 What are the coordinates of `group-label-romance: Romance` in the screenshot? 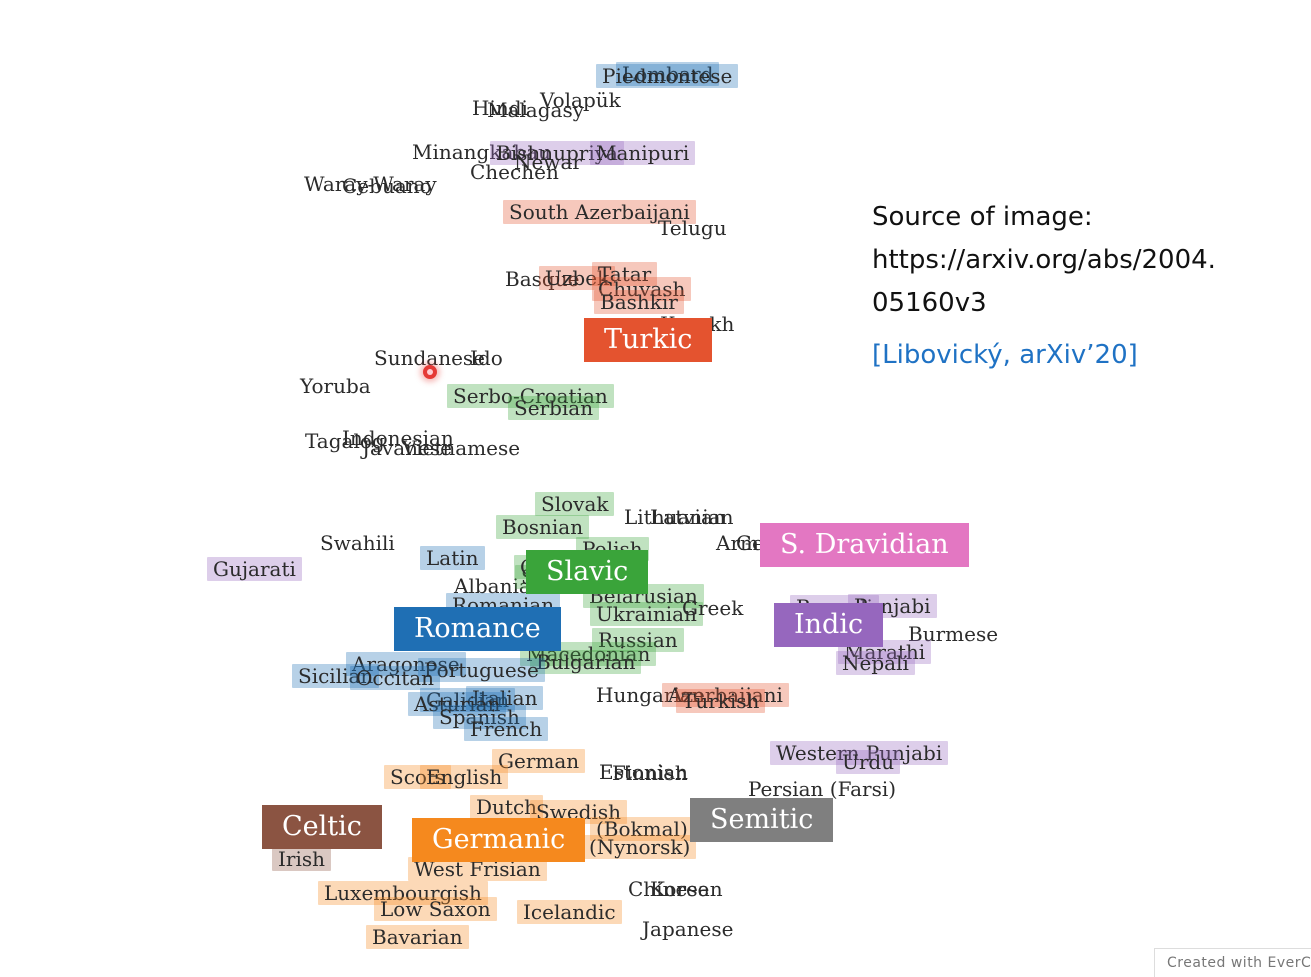 It's located at (477, 629).